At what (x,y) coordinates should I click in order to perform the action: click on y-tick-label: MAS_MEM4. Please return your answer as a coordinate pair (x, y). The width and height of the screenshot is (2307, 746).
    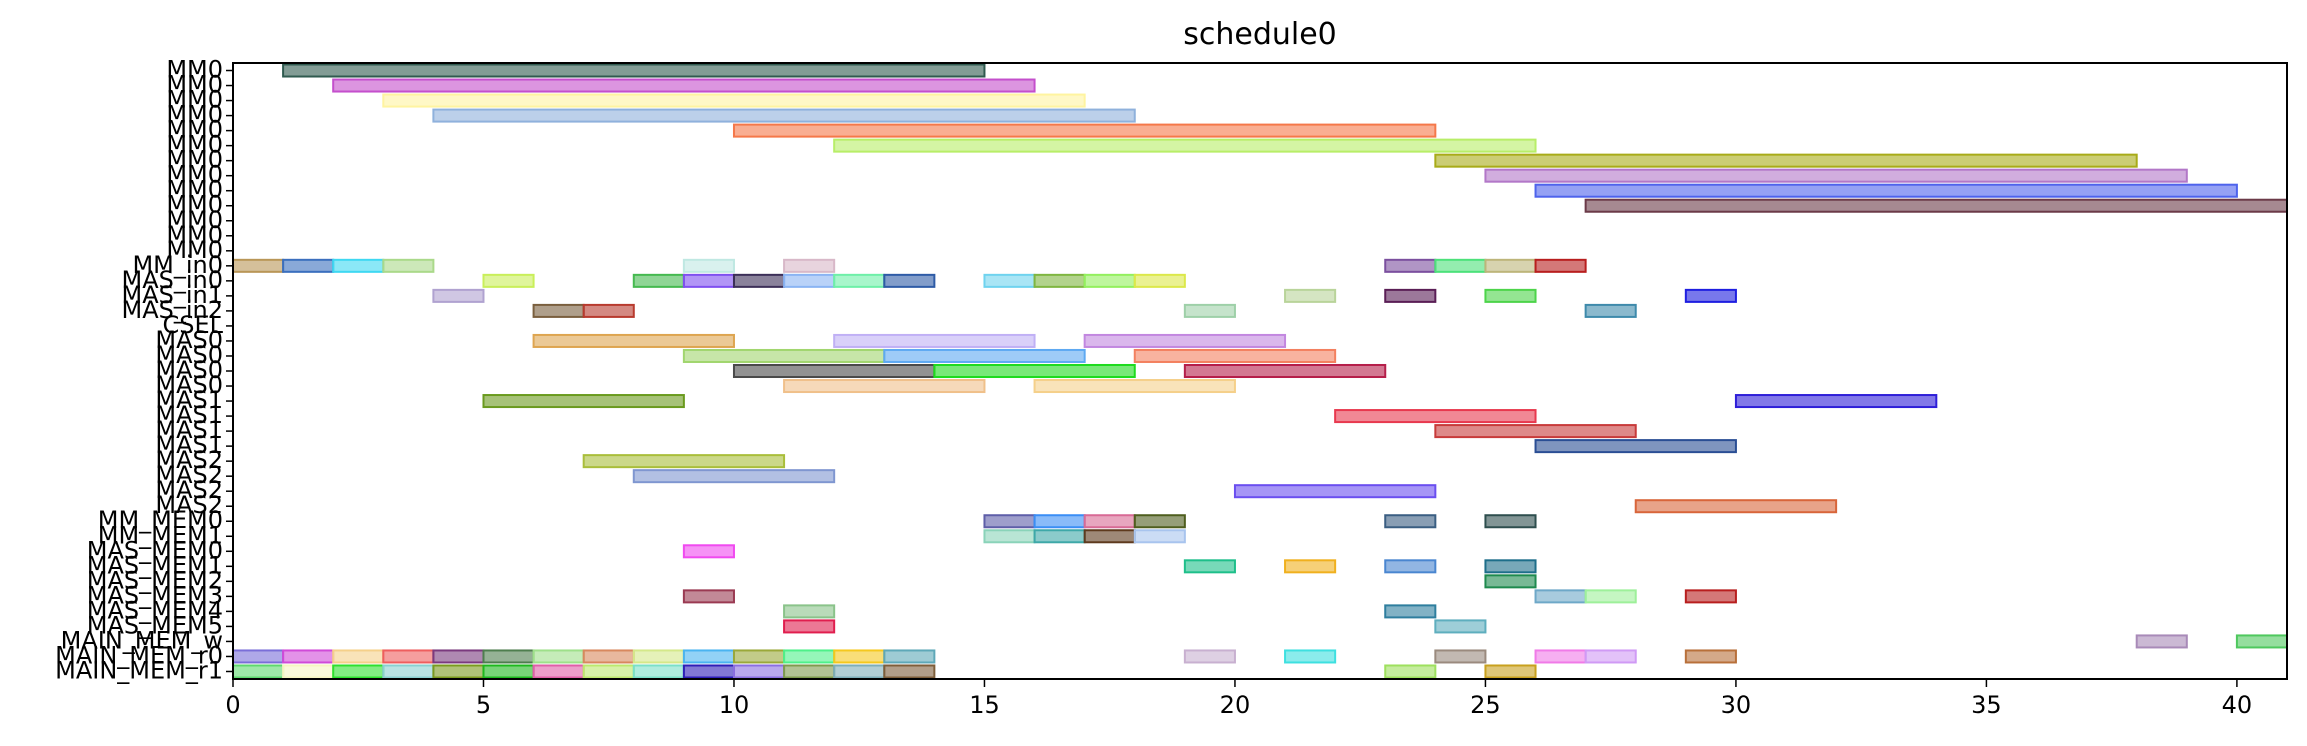
    Looking at the image, I should click on (155, 610).